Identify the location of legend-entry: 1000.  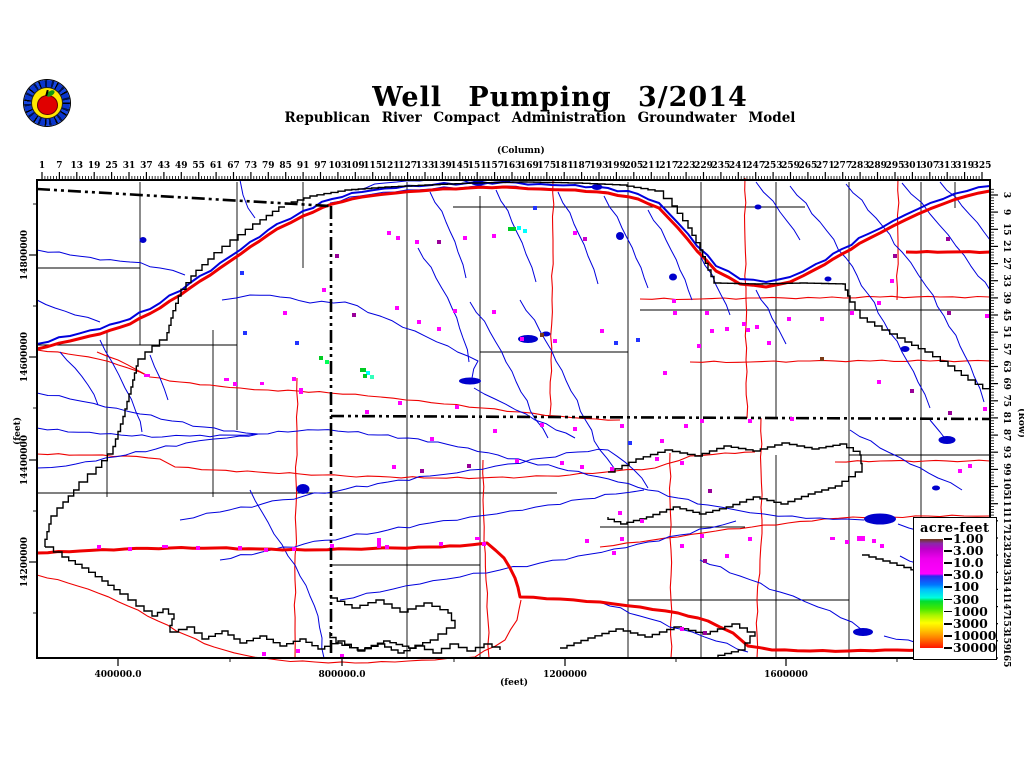
(966, 611).